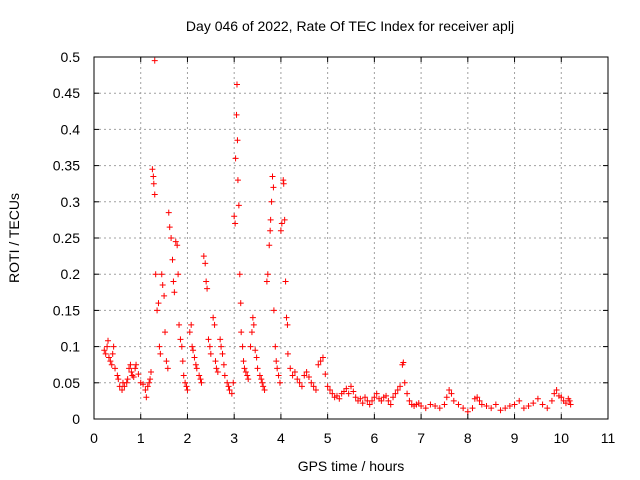 This screenshot has width=640, height=480. Describe the element at coordinates (94, 438) in the screenshot. I see `x-tick-label: 0` at that location.